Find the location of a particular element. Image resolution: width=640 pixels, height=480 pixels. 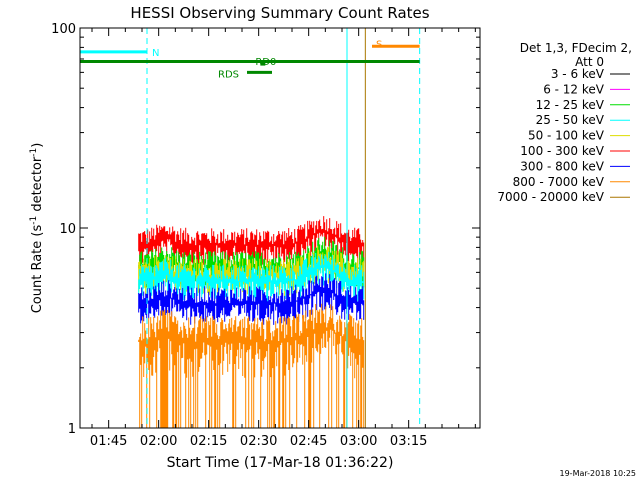

legend-label: 25 - 50 keV is located at coordinates (570, 120).